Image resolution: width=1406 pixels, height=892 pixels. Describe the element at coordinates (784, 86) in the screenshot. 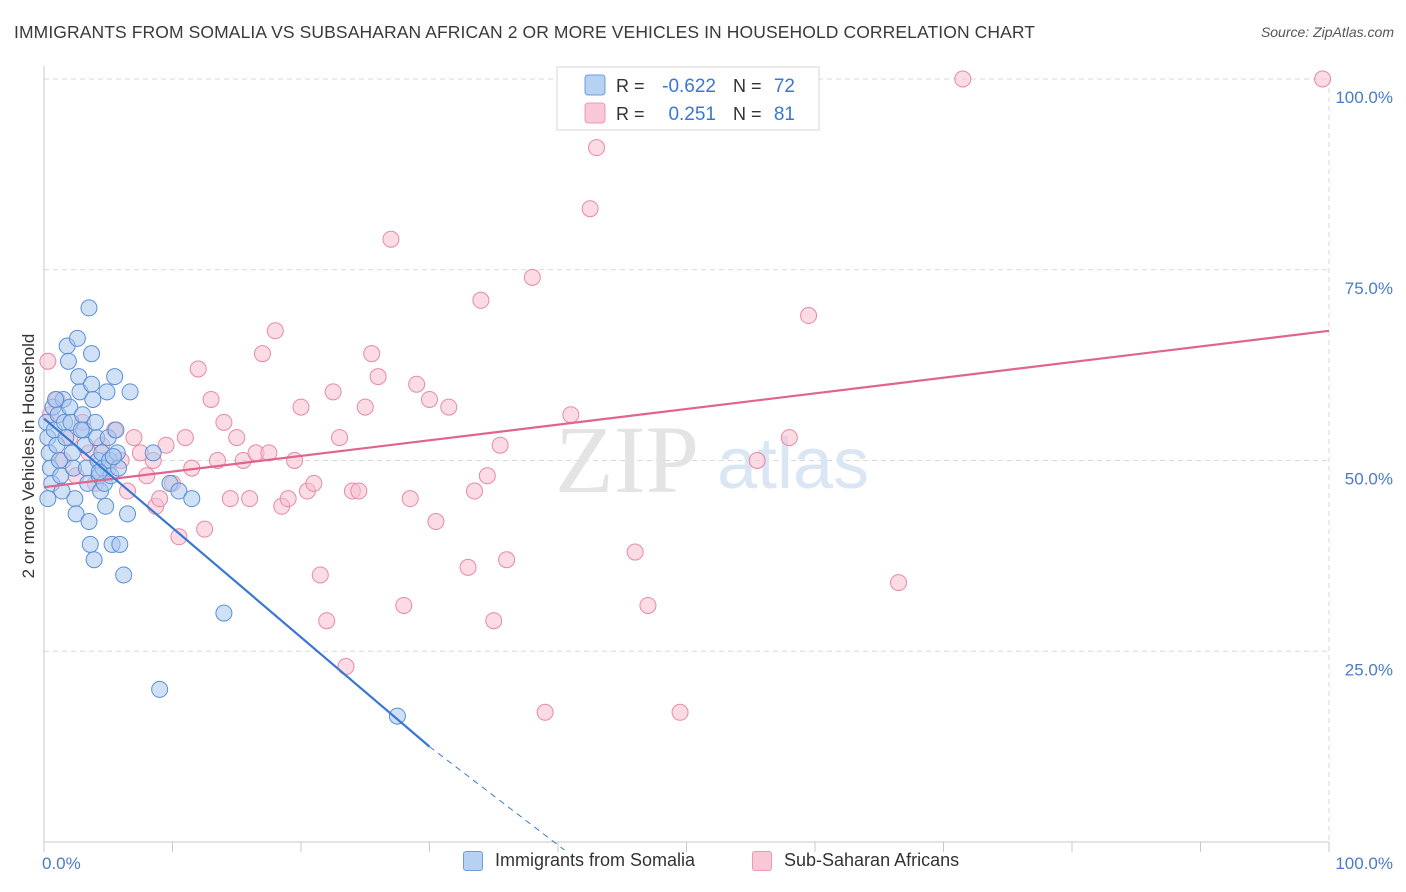

I see `legend-n-value: 72` at that location.